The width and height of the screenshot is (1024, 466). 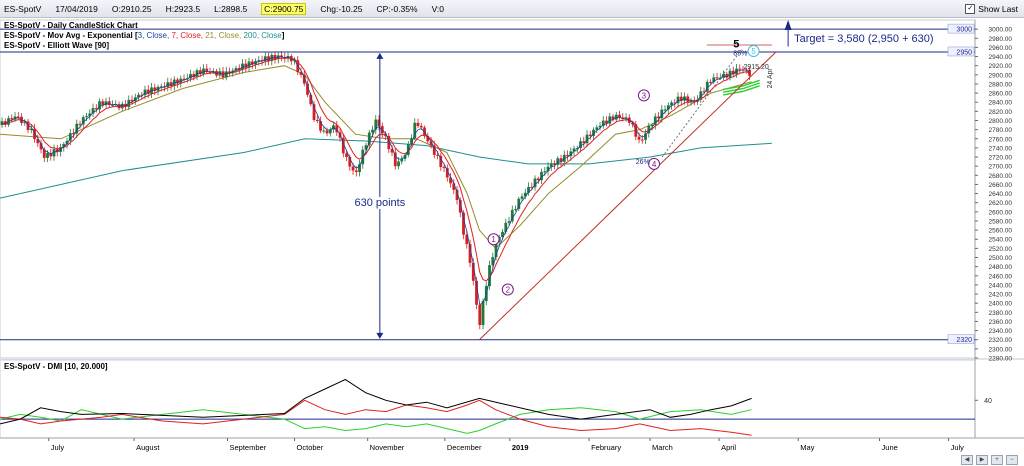 What do you see at coordinates (662, 447) in the screenshot?
I see `x-tick-label: March` at bounding box center [662, 447].